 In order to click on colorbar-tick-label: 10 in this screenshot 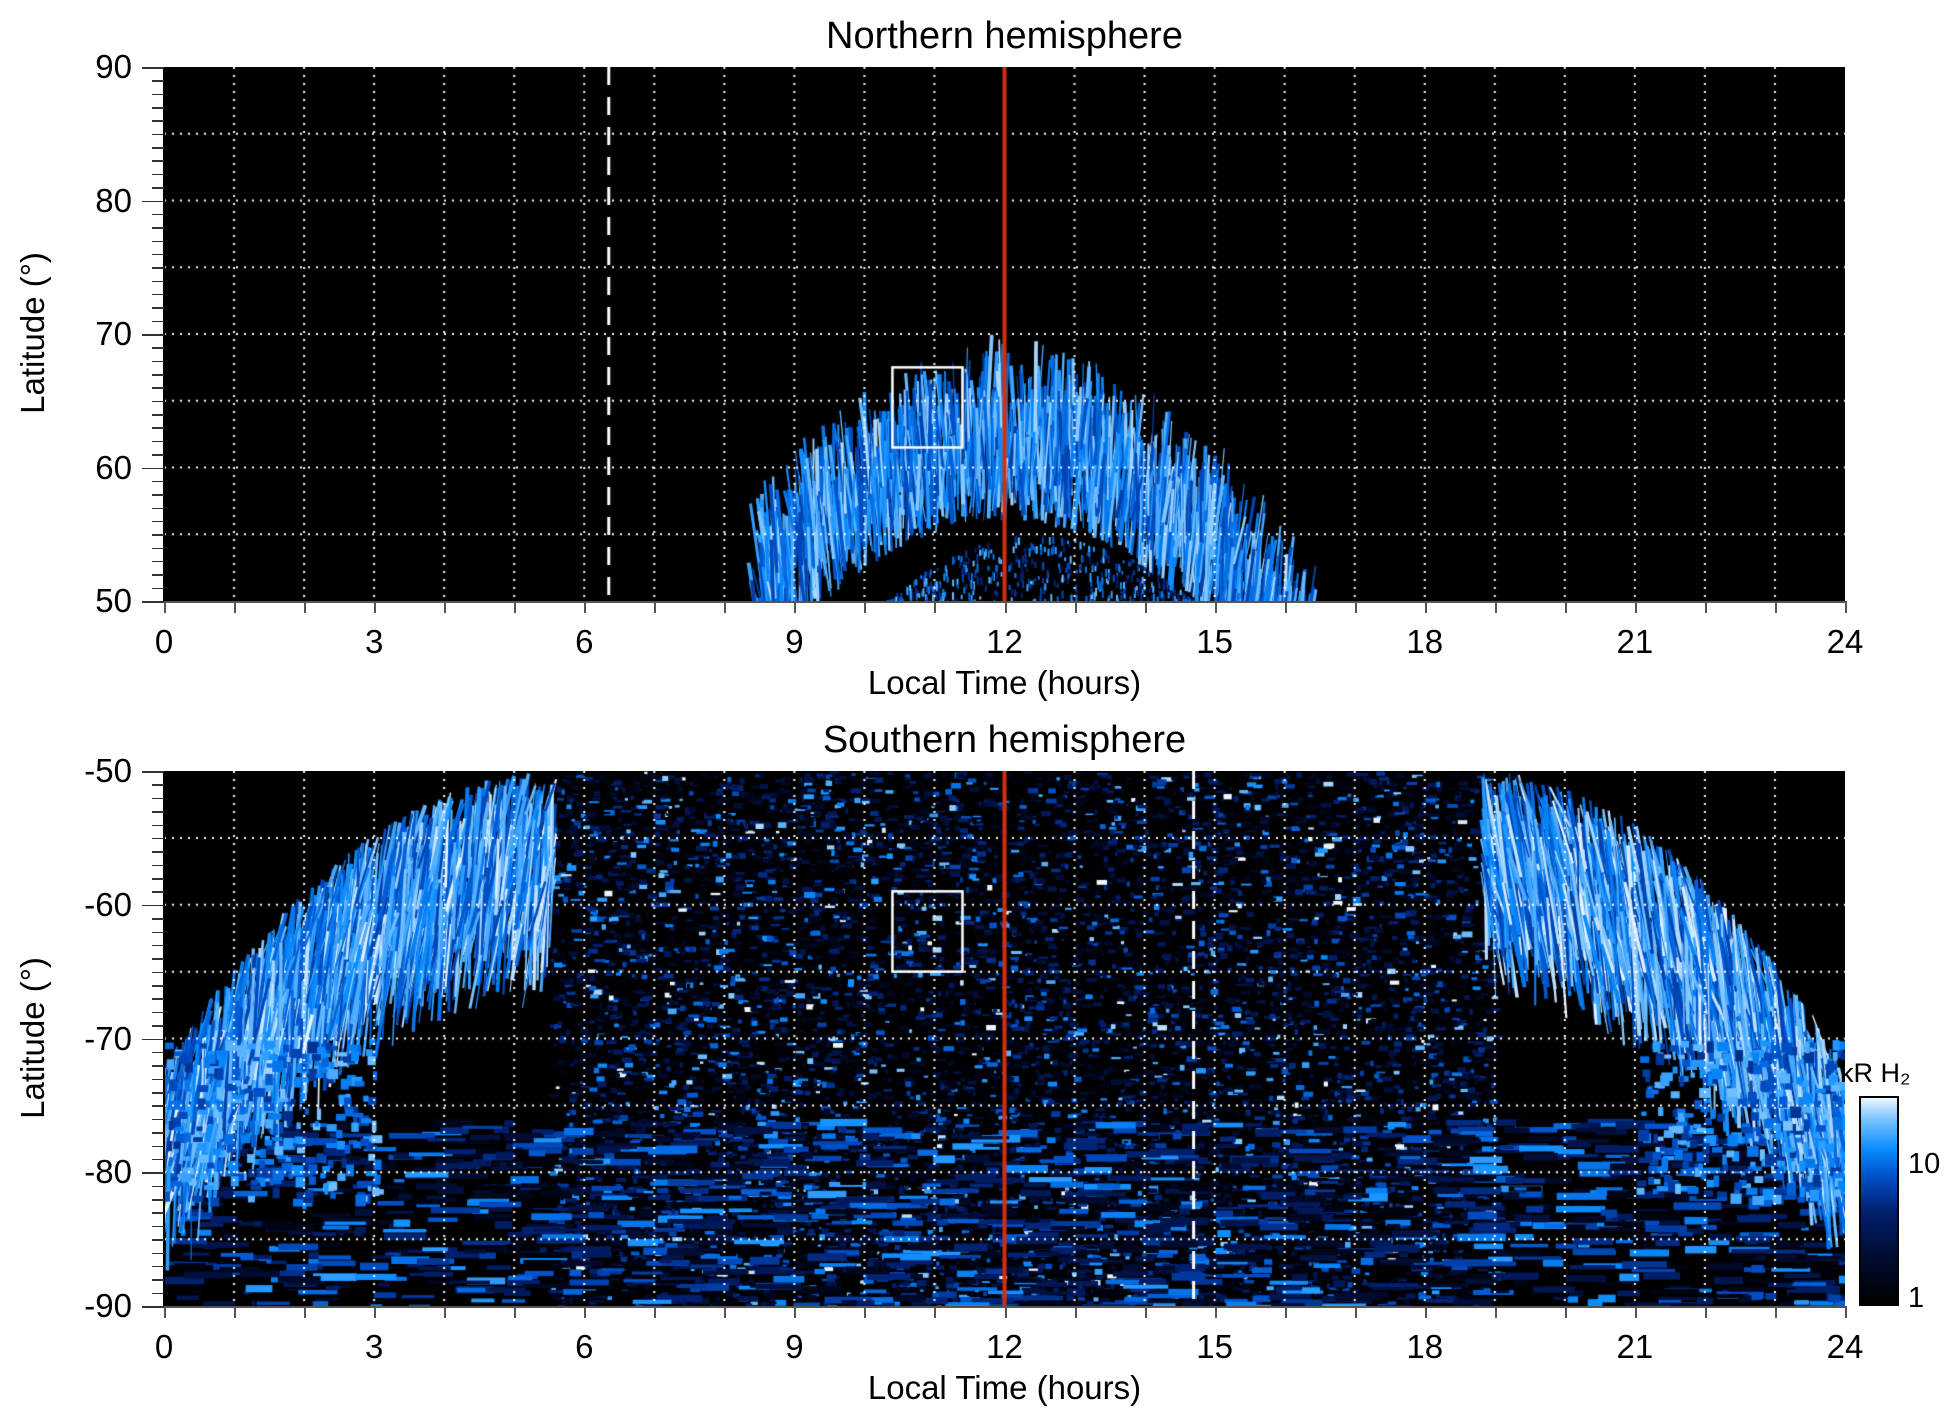, I will do `click(1924, 1163)`.